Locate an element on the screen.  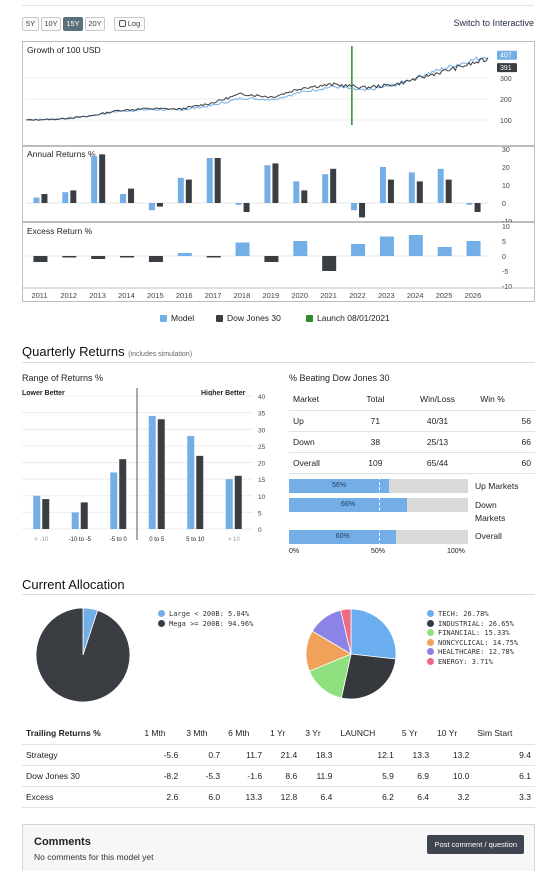
axis-100pct: 100% is located at coordinates (456, 551).